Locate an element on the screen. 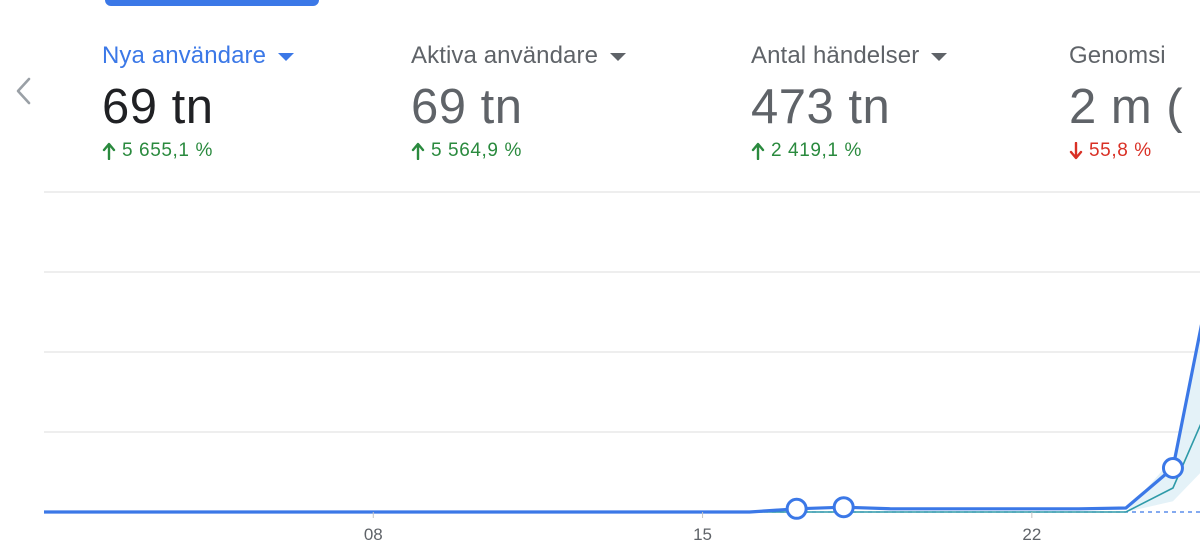  metric-selector: Nya användare is located at coordinates (198, 56).